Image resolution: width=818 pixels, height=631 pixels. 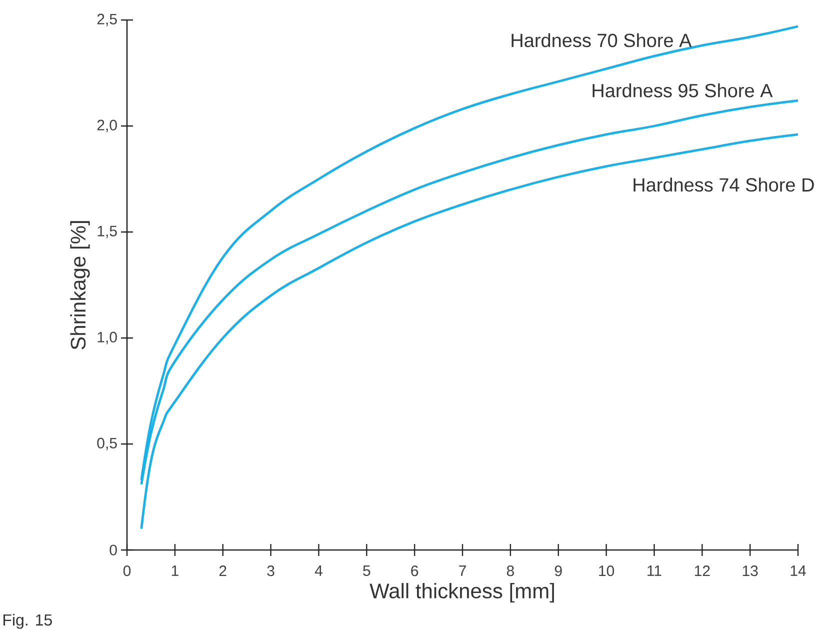 What do you see at coordinates (702, 571) in the screenshot?
I see `x-tick-label: 12` at bounding box center [702, 571].